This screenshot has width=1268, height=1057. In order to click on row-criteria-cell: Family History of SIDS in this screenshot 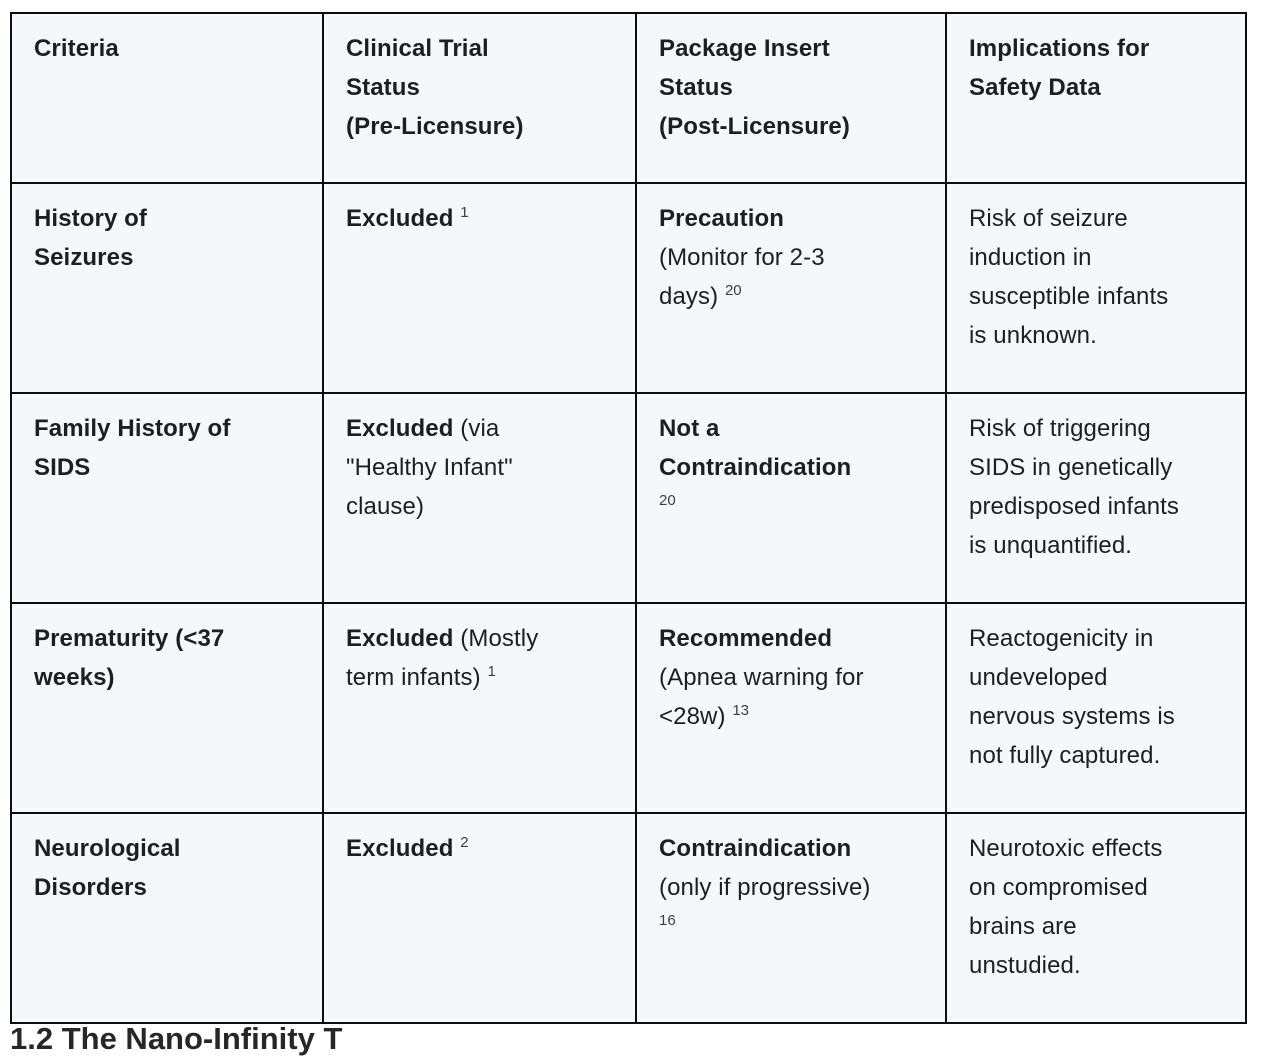, I will do `click(167, 498)`.